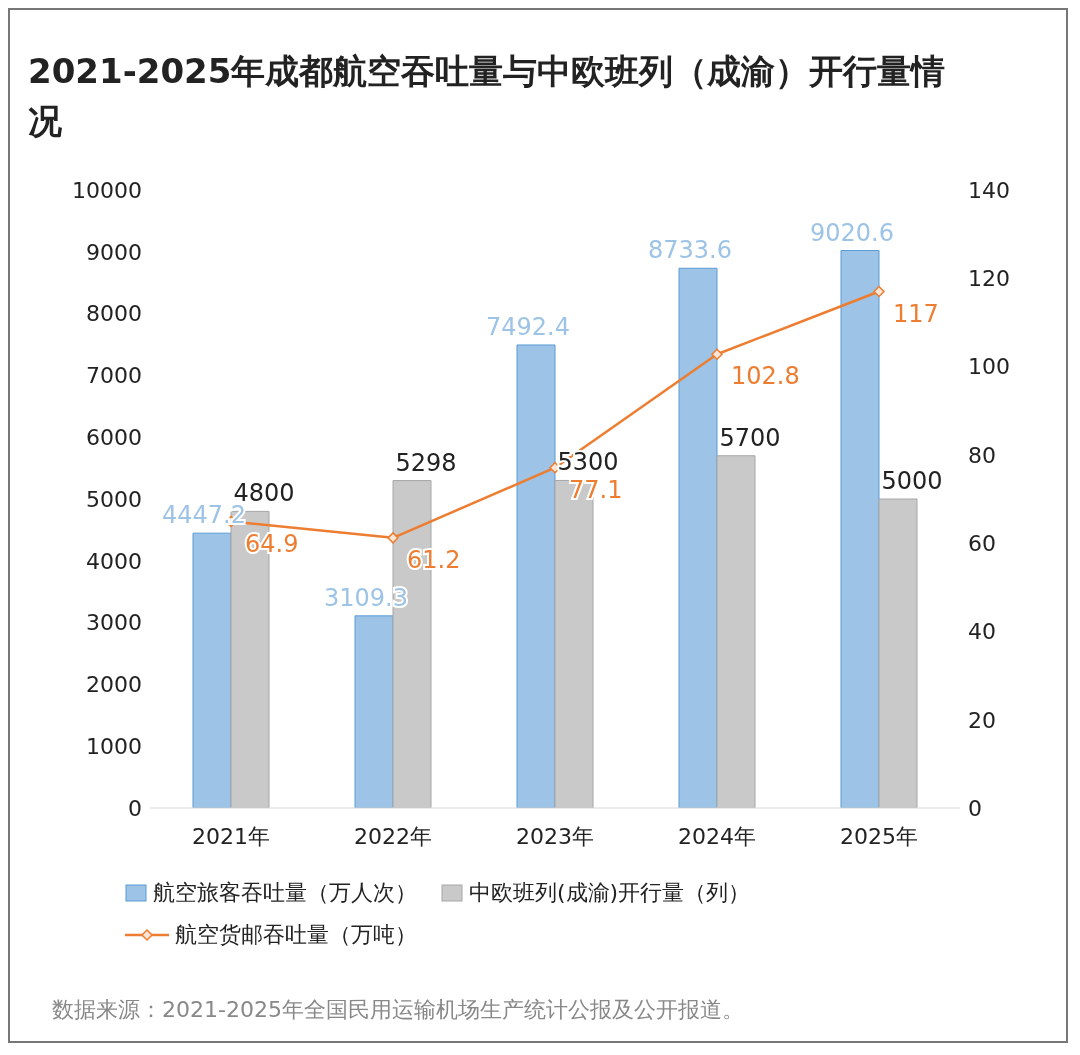 This screenshot has width=1080, height=1055. Describe the element at coordinates (528, 326) in the screenshot. I see `data-label: 7492.4` at that location.